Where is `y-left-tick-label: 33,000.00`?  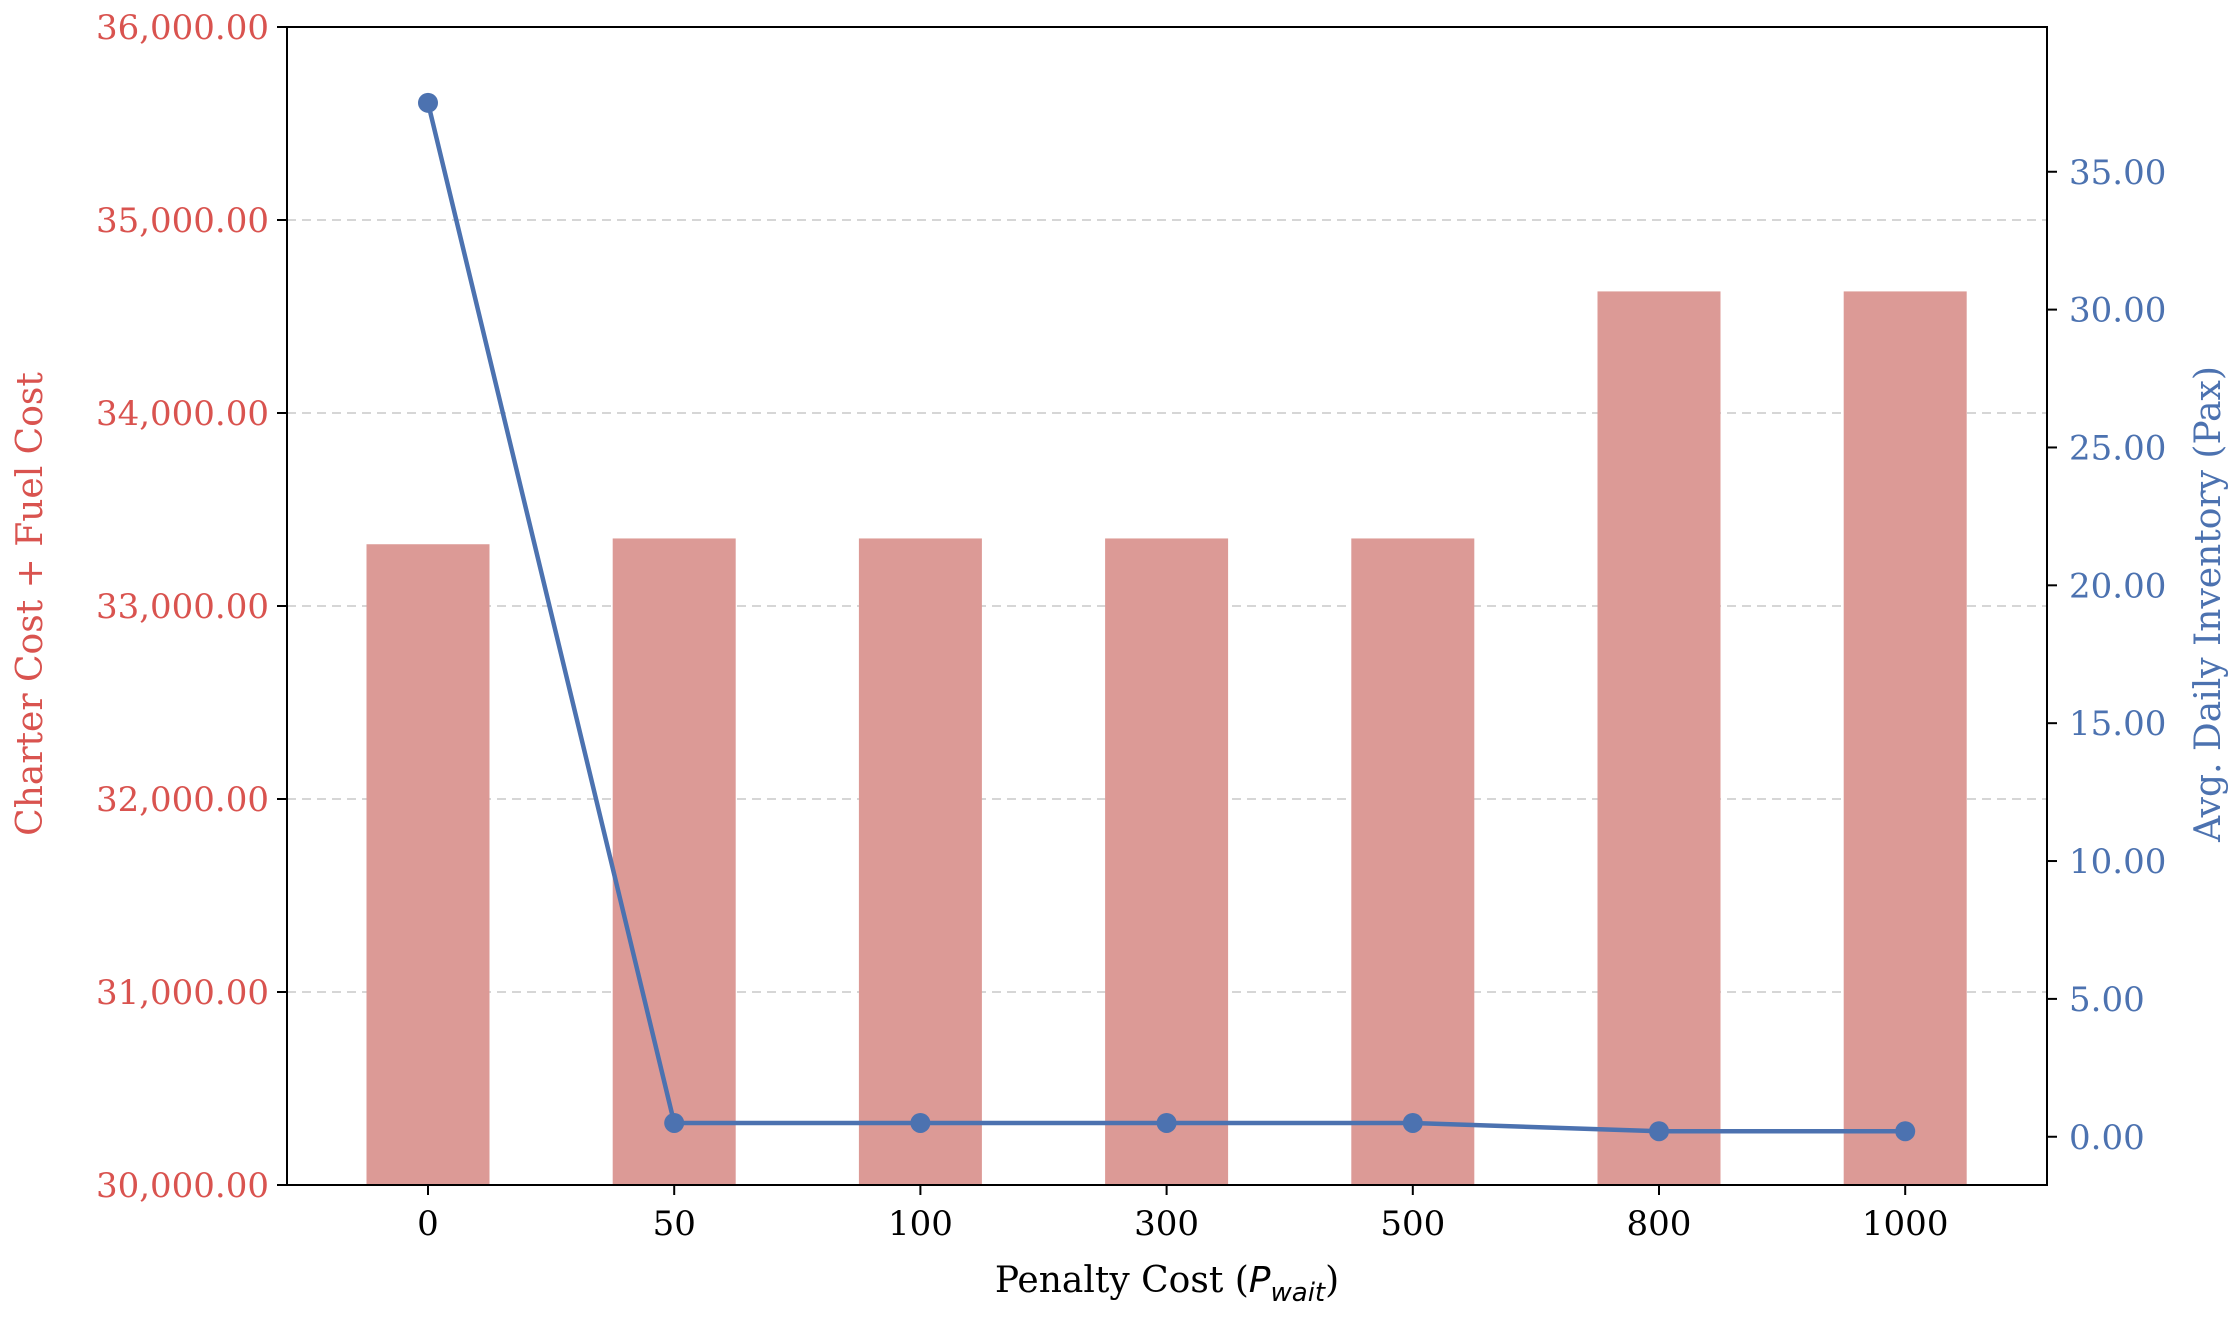 y-left-tick-label: 33,000.00 is located at coordinates (182, 607).